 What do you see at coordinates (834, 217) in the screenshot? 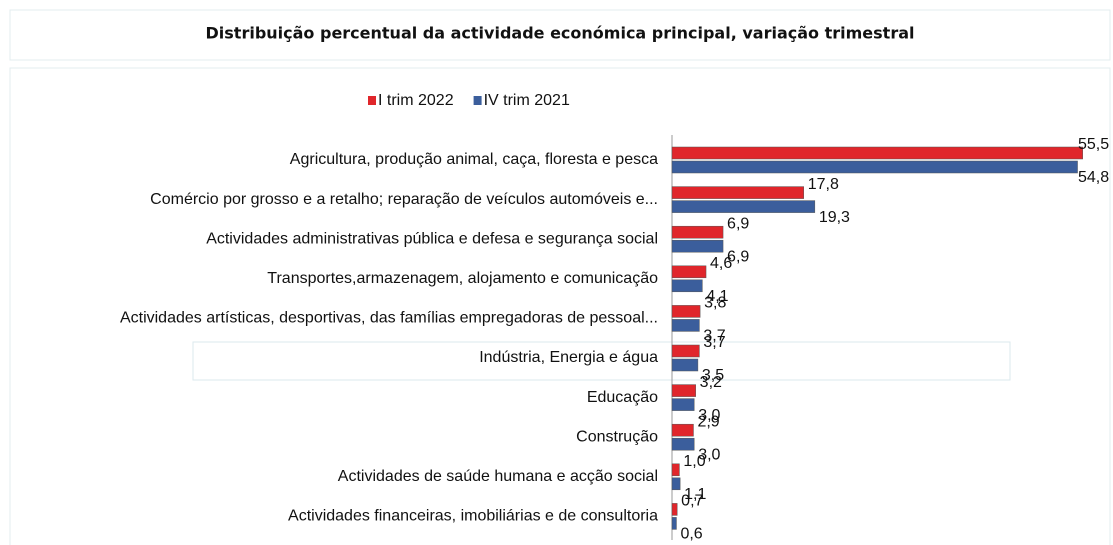
I see `value-label: 19,3` at bounding box center [834, 217].